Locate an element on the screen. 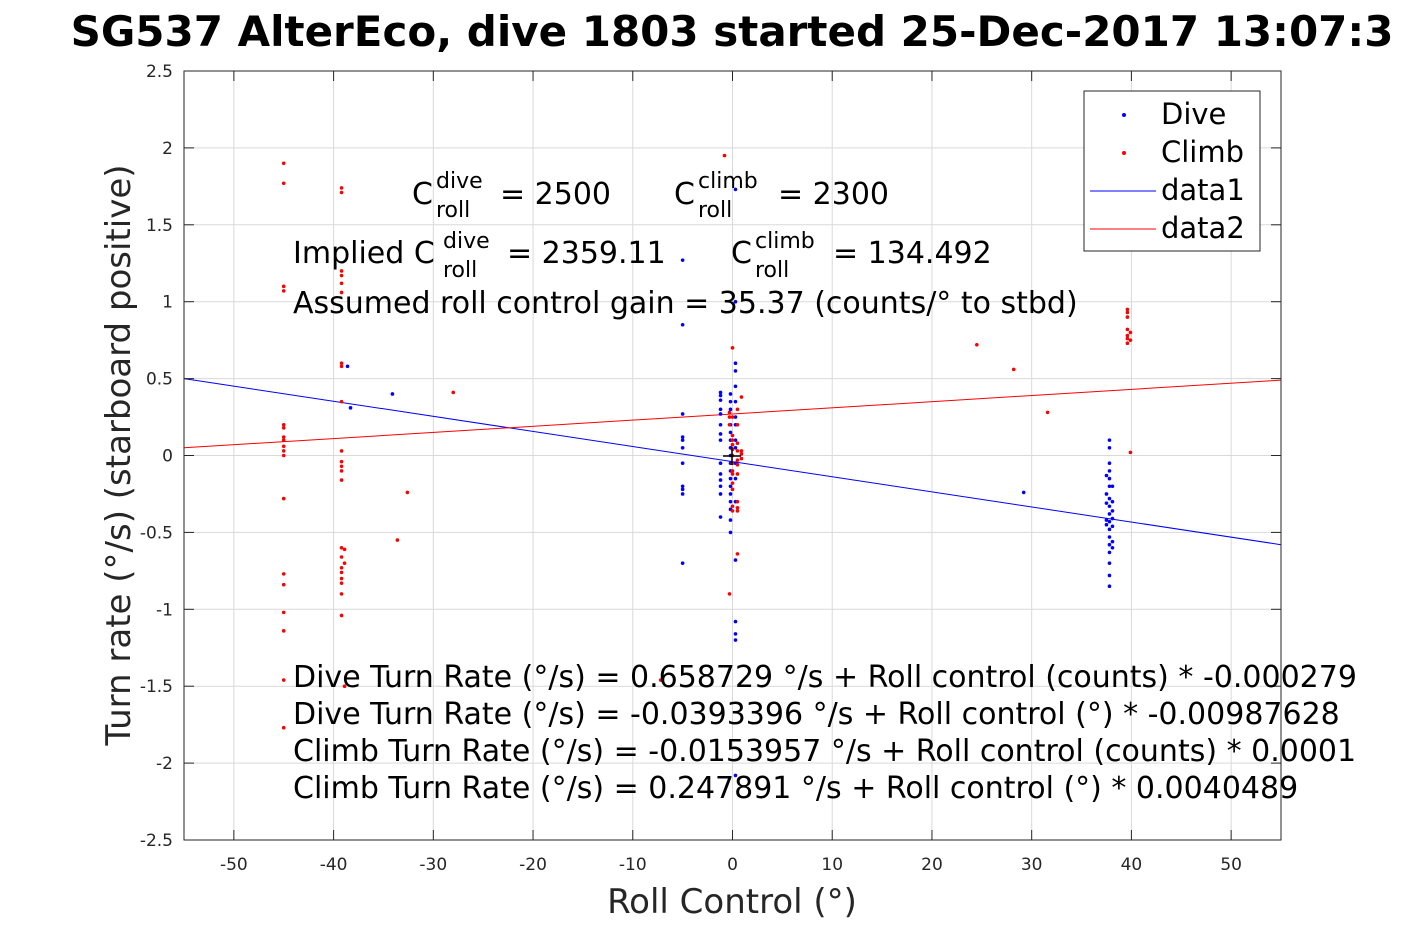 Image resolution: width=1417 pixels, height=945 pixels. cdive-value: = 2500 is located at coordinates (555, 194).